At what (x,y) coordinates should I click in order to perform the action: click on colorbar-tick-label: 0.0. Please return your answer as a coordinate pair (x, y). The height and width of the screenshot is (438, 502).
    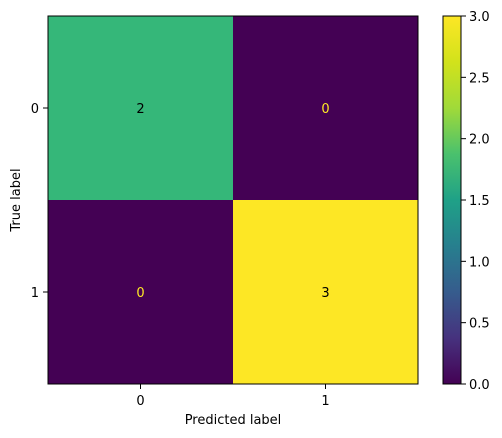
    Looking at the image, I should click on (479, 385).